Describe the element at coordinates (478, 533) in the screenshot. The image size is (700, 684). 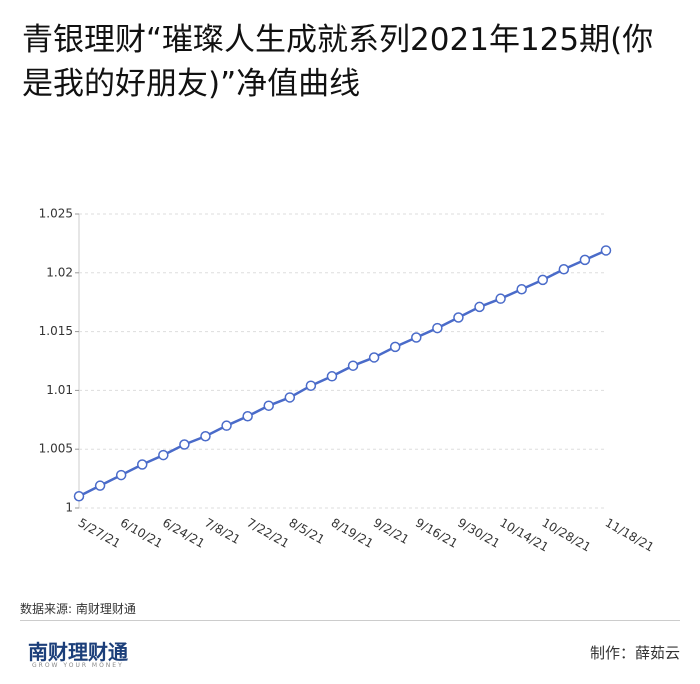
I see `x-tick-label: 9/30/21` at that location.